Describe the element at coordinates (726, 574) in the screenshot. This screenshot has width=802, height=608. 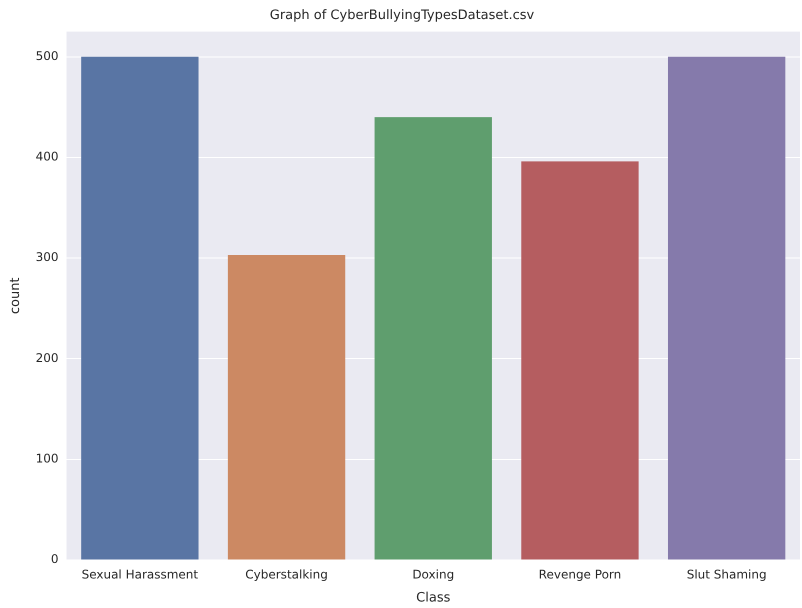
I see `x-tick-label: Slut Shaming` at that location.